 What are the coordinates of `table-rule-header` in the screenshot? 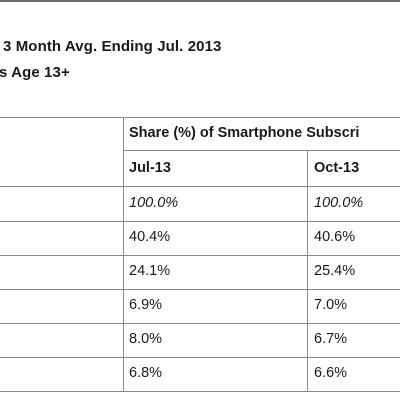 It's located at (200, 186).